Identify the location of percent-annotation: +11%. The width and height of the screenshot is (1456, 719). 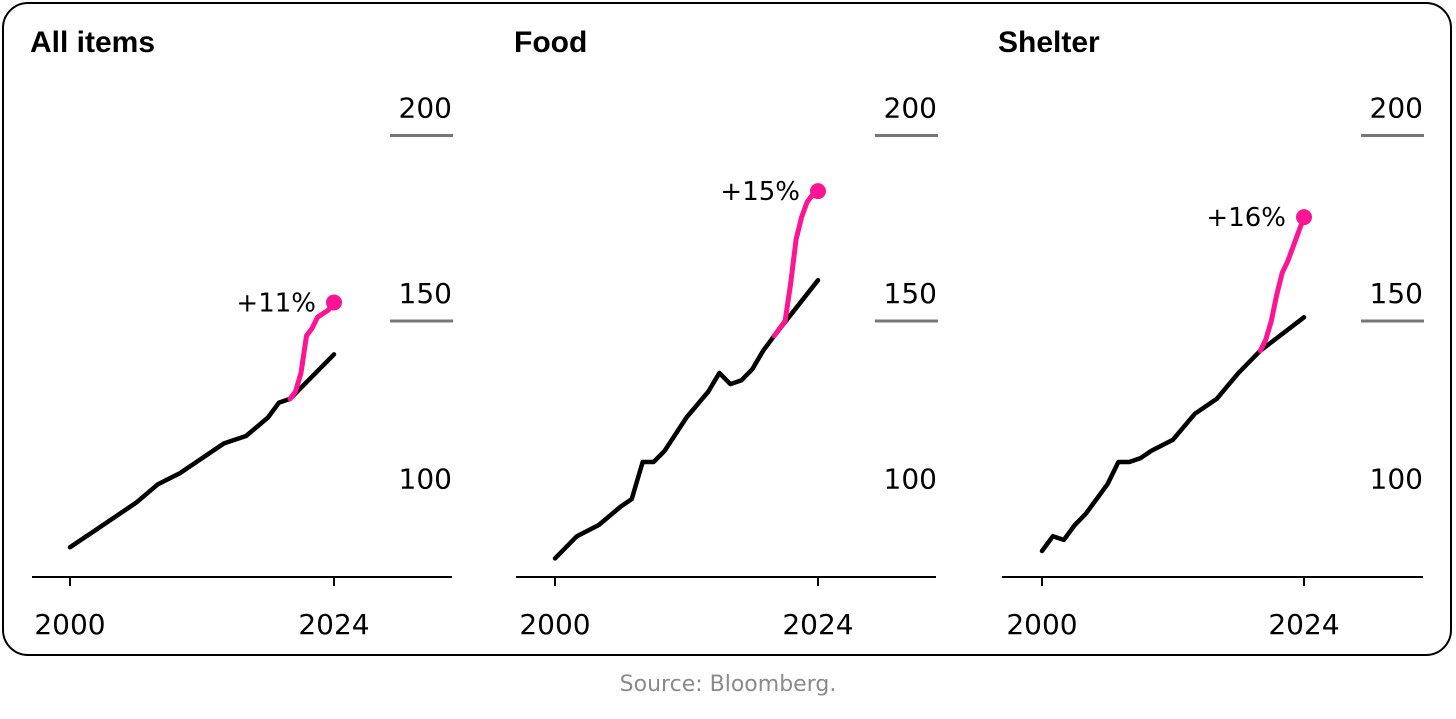
(276, 303).